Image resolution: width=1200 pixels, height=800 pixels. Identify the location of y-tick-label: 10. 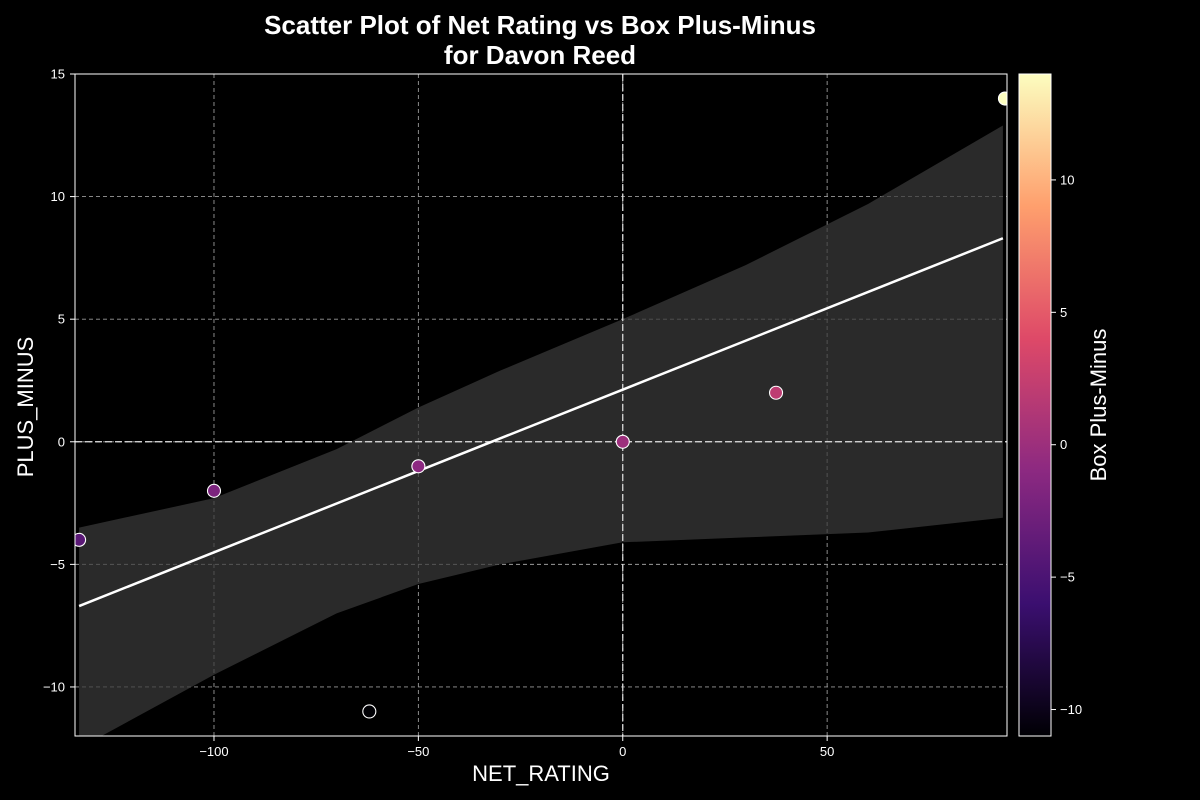
(58, 196).